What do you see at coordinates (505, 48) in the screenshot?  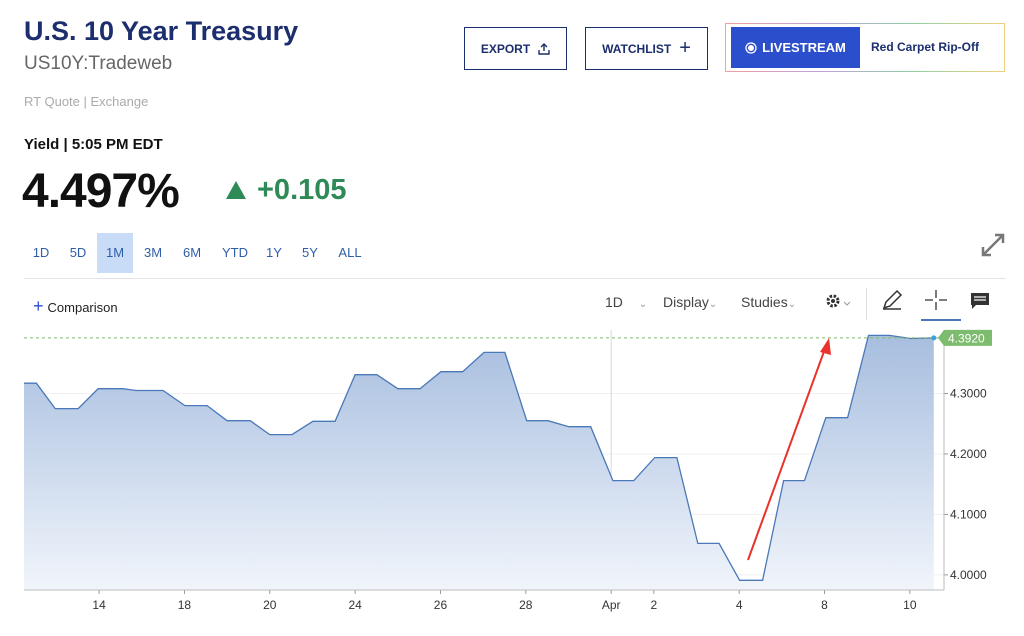 I see `export-label: EXPORT` at bounding box center [505, 48].